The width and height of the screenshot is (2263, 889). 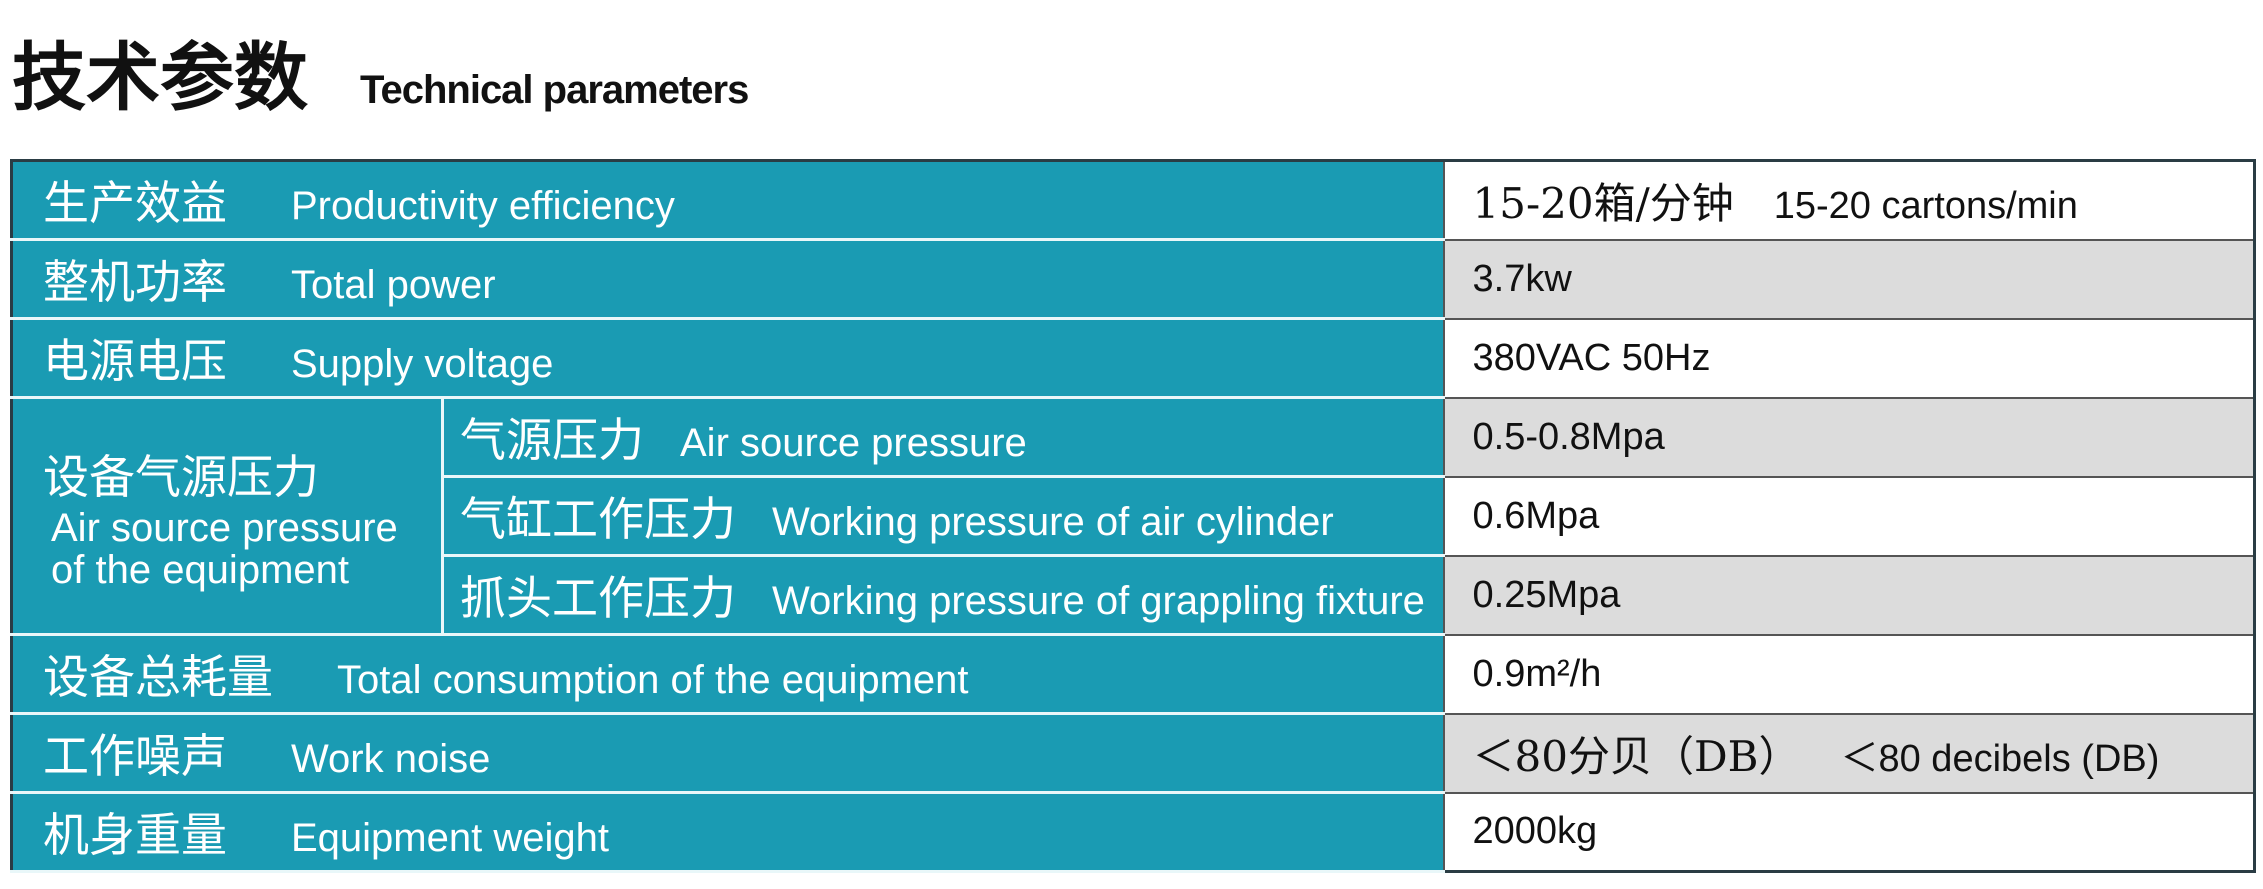 I want to click on label-cell: 生产效益 Productivity efficiency, so click(x=727, y=200).